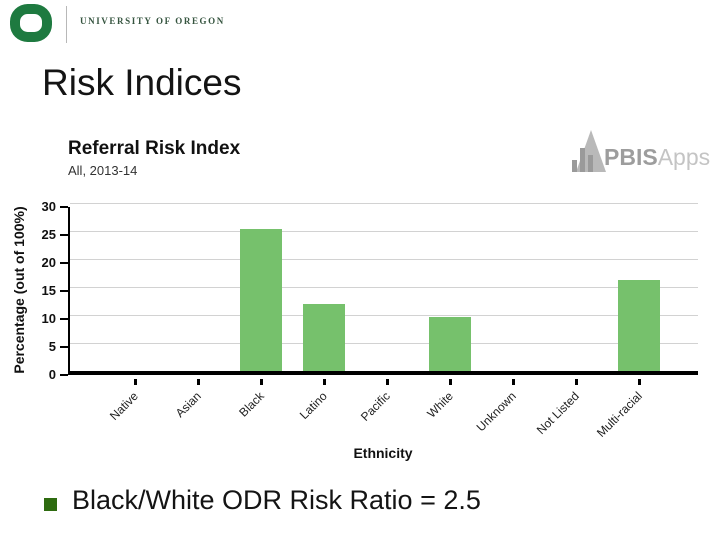 This screenshot has height=540, width=720. Describe the element at coordinates (276, 500) in the screenshot. I see `bullet-text: Black/White ODR Risk Ratio = 2.5` at that location.